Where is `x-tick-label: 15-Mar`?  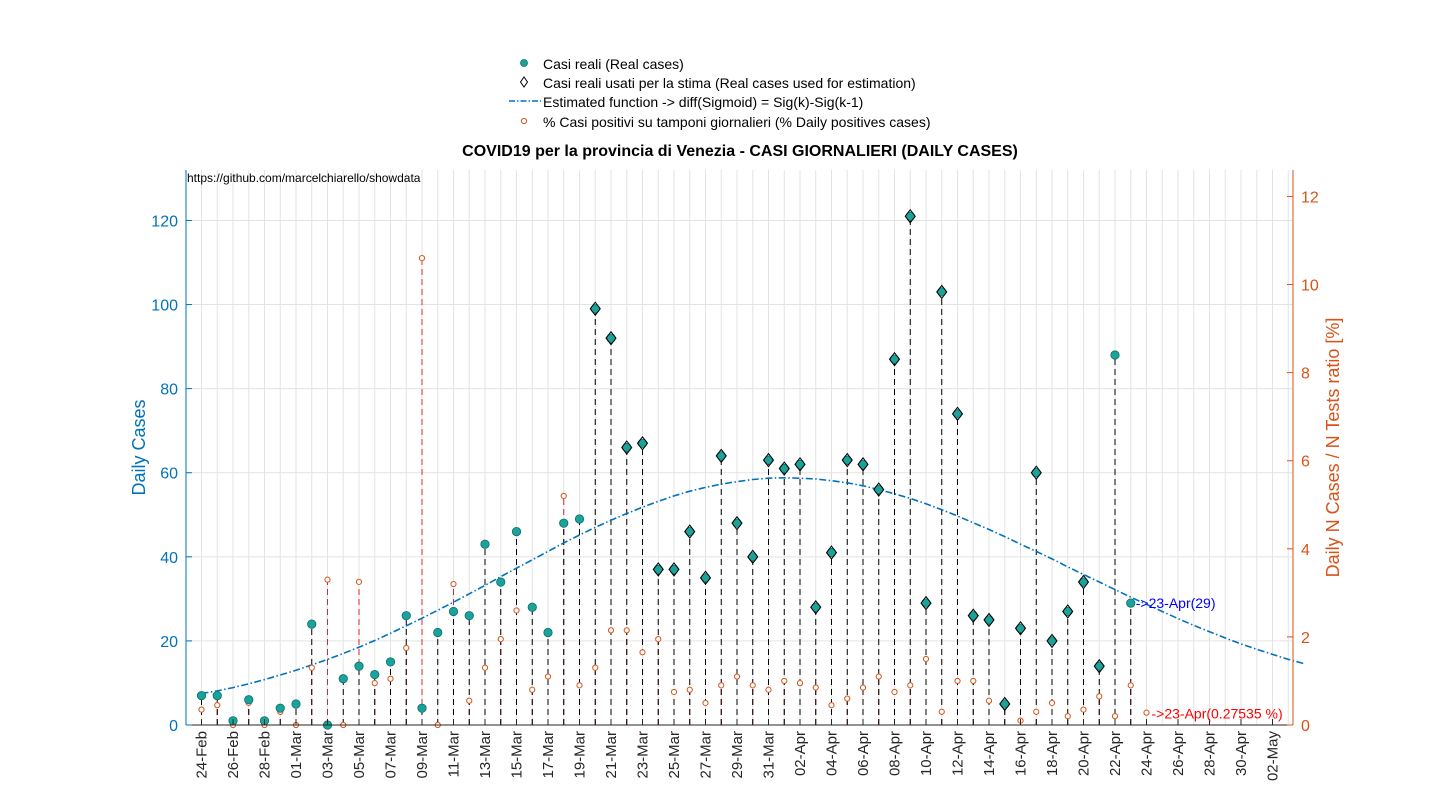 x-tick-label: 15-Mar is located at coordinates (517, 755).